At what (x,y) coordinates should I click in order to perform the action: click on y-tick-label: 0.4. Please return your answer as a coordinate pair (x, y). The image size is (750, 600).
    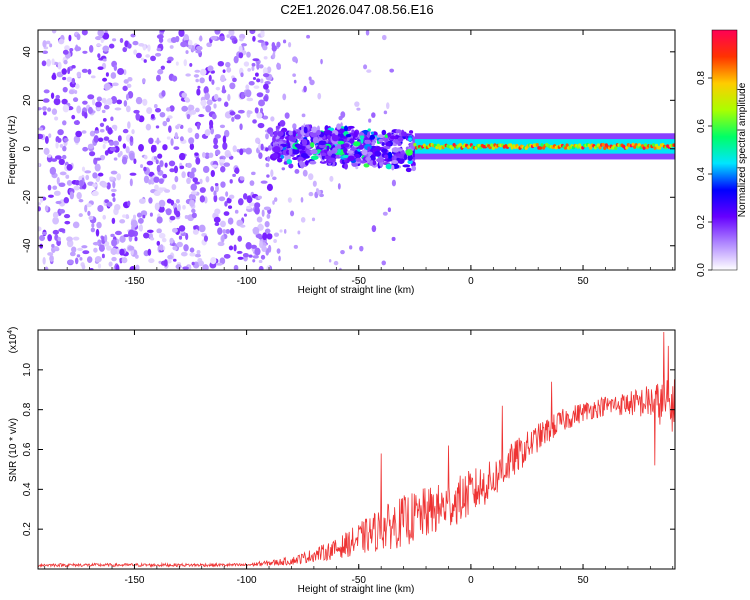
    Looking at the image, I should click on (27, 489).